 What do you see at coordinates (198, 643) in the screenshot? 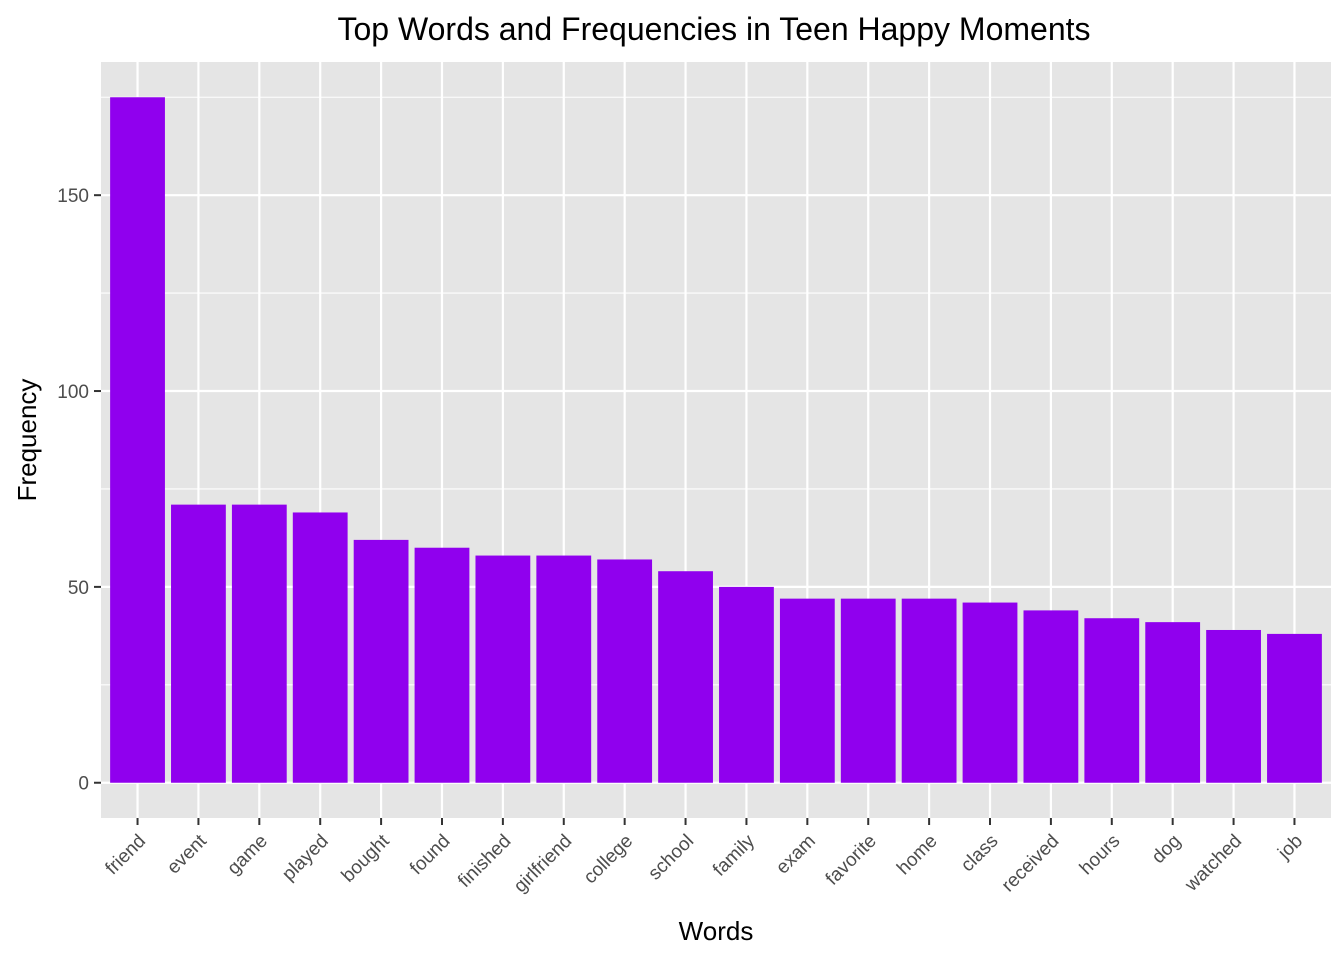
I see `bar-event` at bounding box center [198, 643].